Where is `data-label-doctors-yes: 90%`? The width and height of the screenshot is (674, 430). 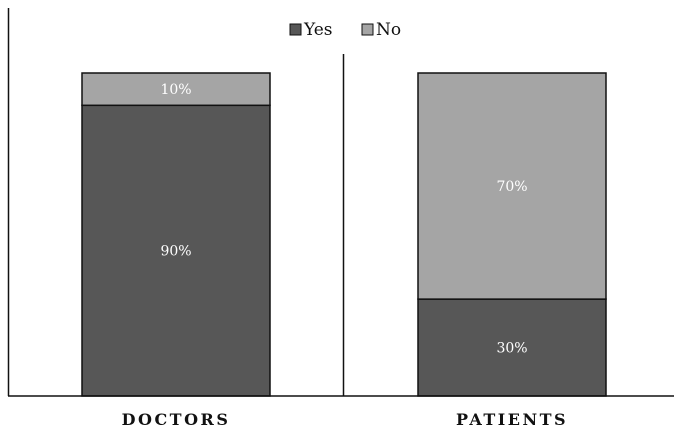
data-label-doctors-yes: 90% is located at coordinates (175, 252).